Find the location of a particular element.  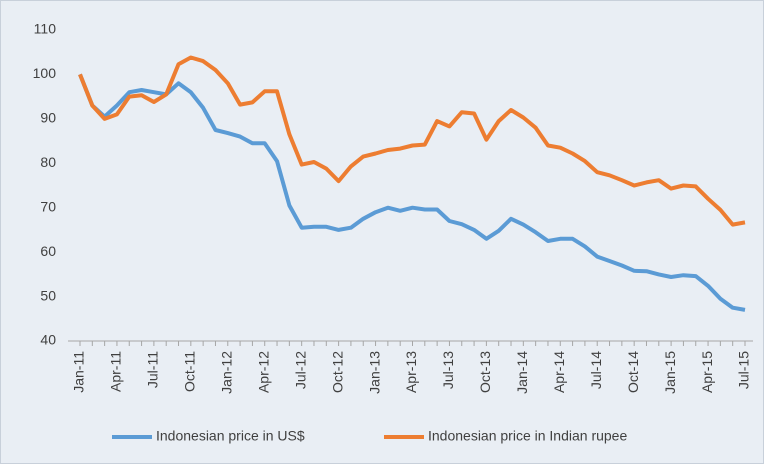

y-tick-label: 80 is located at coordinates (48, 162).